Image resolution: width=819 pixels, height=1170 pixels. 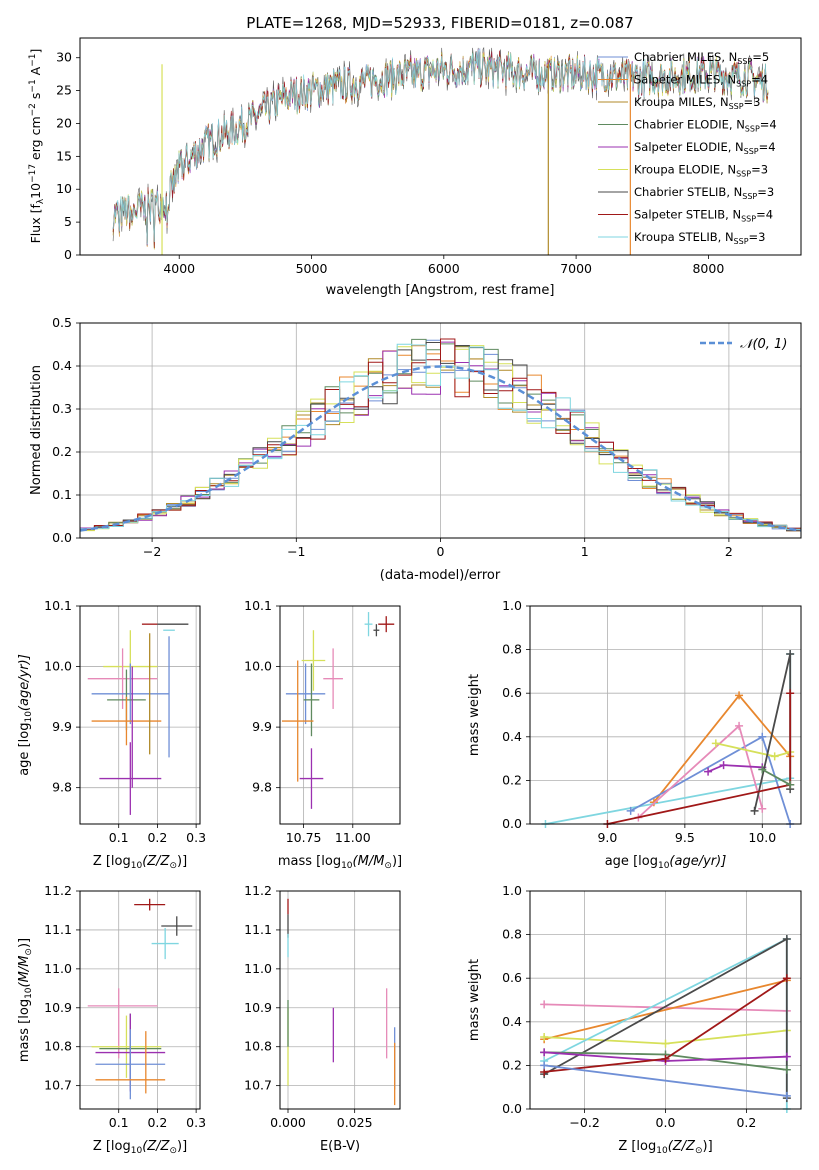 What do you see at coordinates (156, 861) in the screenshot?
I see `label-rest: (Z/Z` at bounding box center [156, 861].